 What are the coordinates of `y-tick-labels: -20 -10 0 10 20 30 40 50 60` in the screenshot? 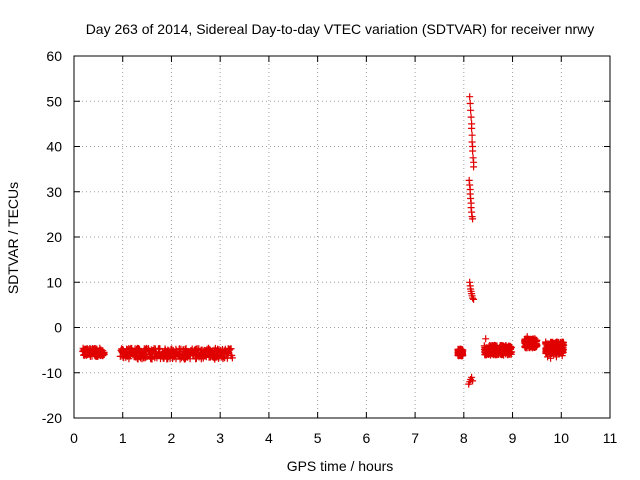 It's located at (52, 237).